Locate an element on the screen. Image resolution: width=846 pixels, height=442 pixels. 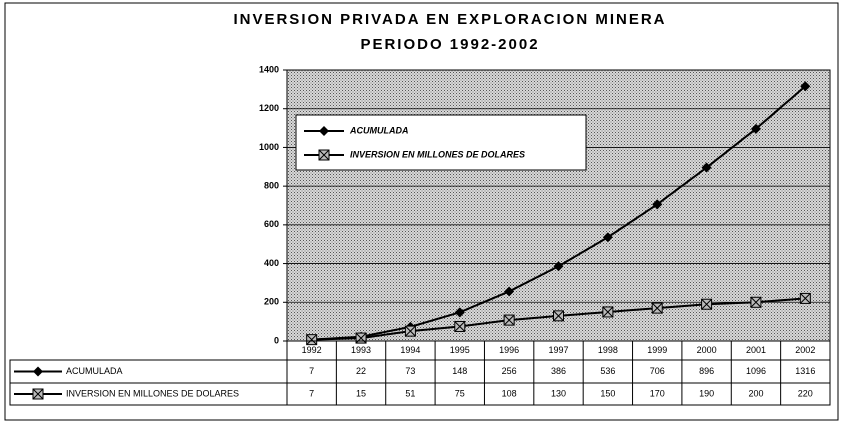
x-tick-label: 1998 is located at coordinates (608, 350).